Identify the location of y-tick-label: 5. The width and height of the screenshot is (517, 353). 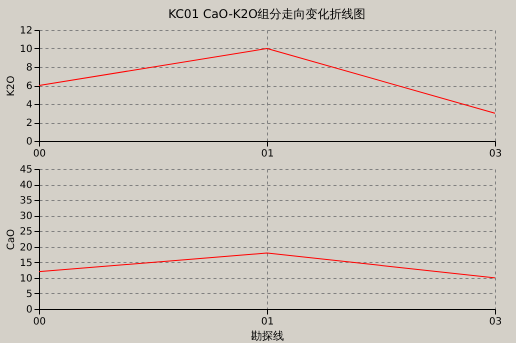
(29, 294).